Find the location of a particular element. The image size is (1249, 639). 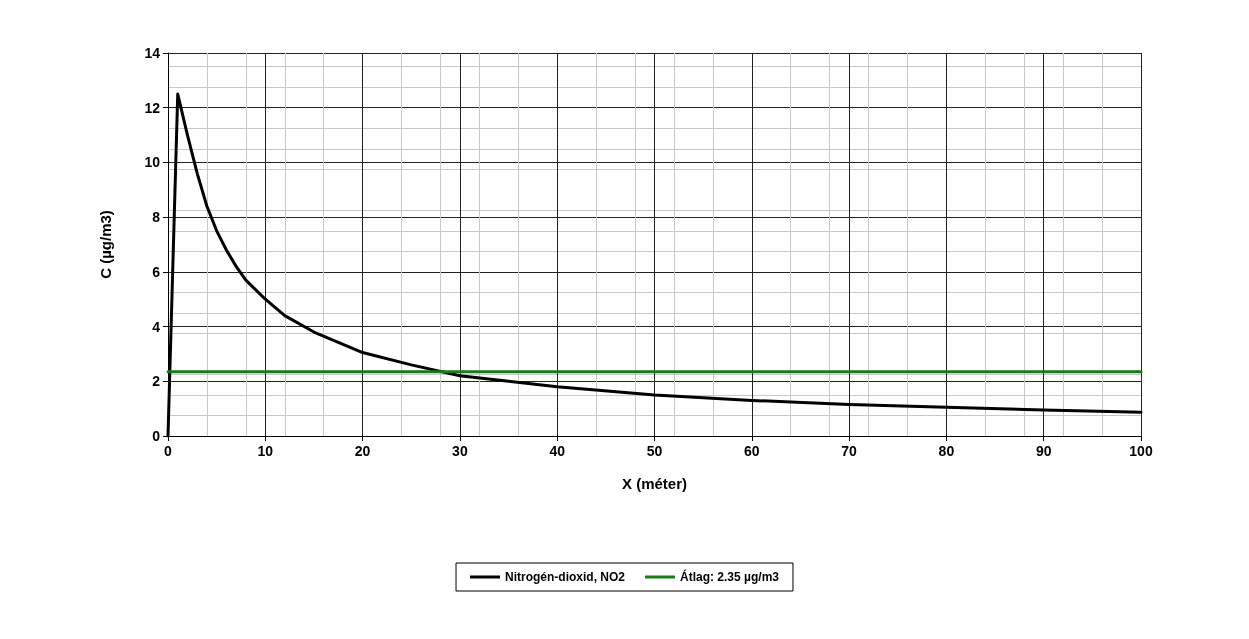

legend-label: Nitrogén-dioxid, NO2 is located at coordinates (565, 577).